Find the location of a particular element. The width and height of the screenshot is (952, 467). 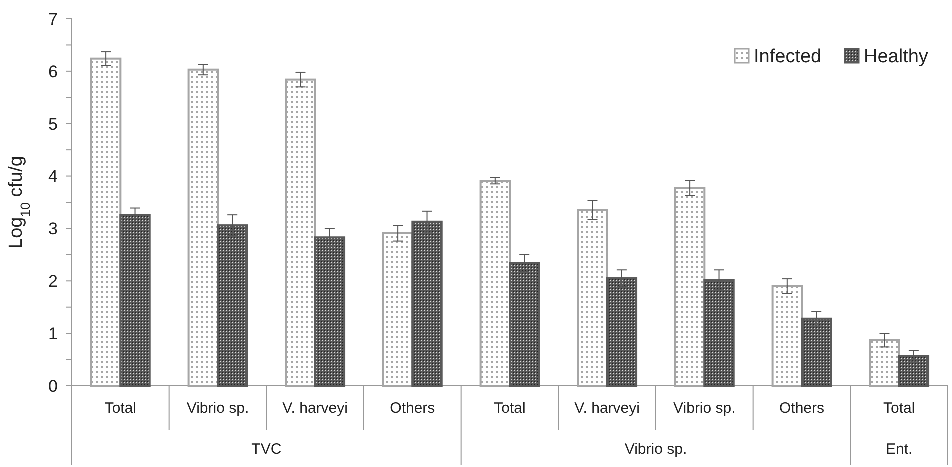

text: Ent. is located at coordinates (899, 449).